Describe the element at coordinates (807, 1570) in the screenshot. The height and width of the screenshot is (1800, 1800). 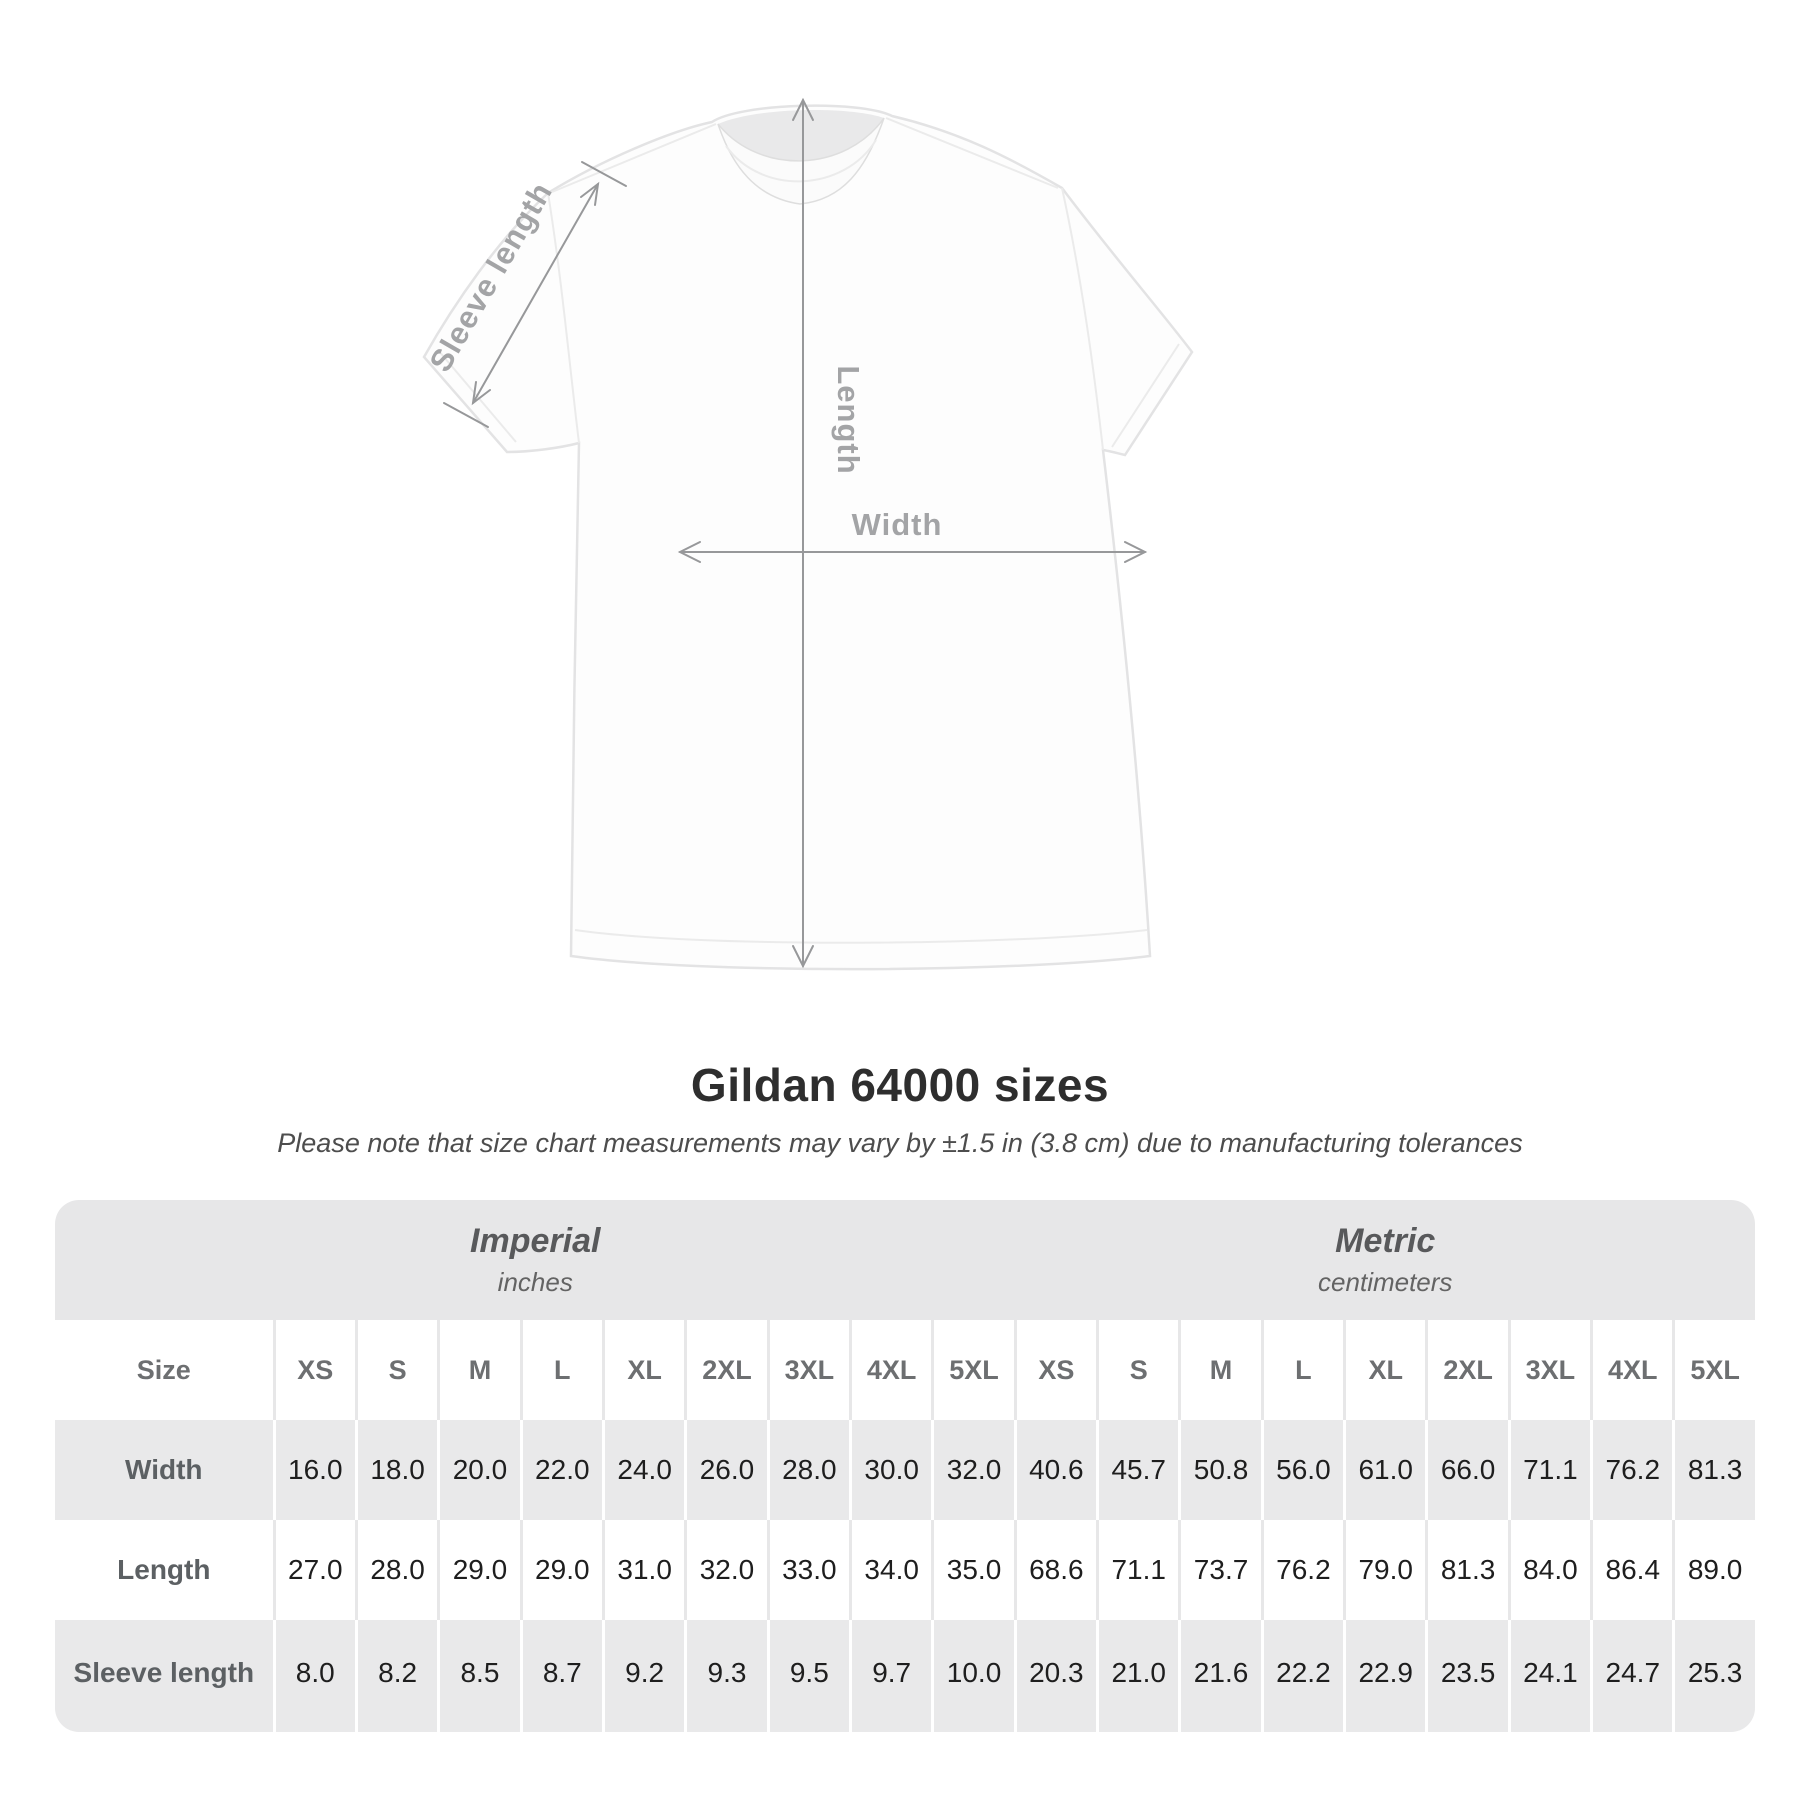
I see `value-cell: 33.0` at that location.